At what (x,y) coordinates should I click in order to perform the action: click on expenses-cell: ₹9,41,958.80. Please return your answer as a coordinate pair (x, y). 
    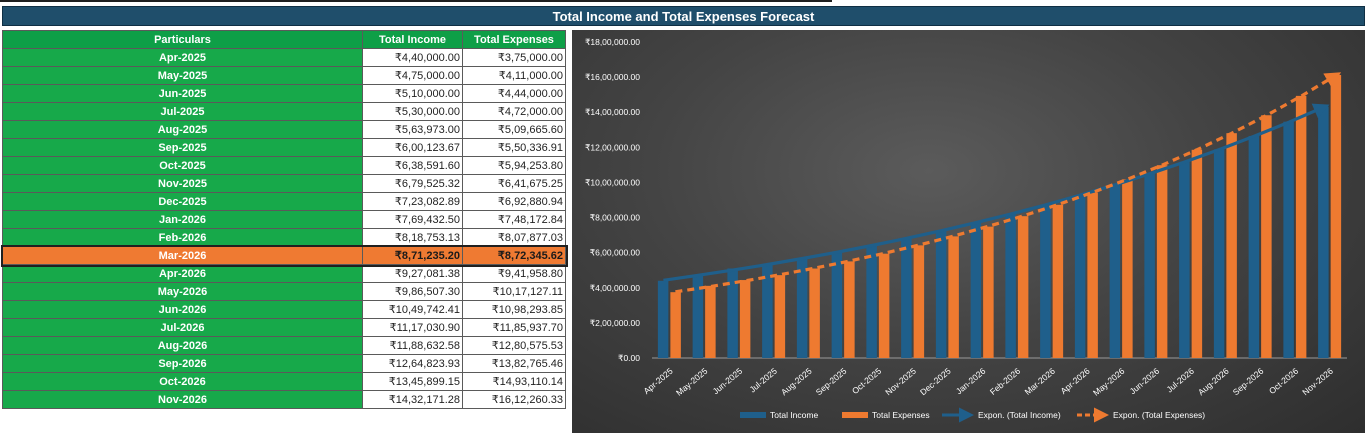
    Looking at the image, I should click on (514, 273).